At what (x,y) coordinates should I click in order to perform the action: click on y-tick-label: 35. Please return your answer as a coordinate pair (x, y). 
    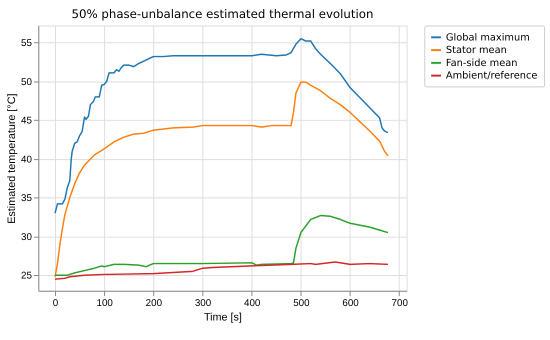
    Looking at the image, I should click on (26, 198).